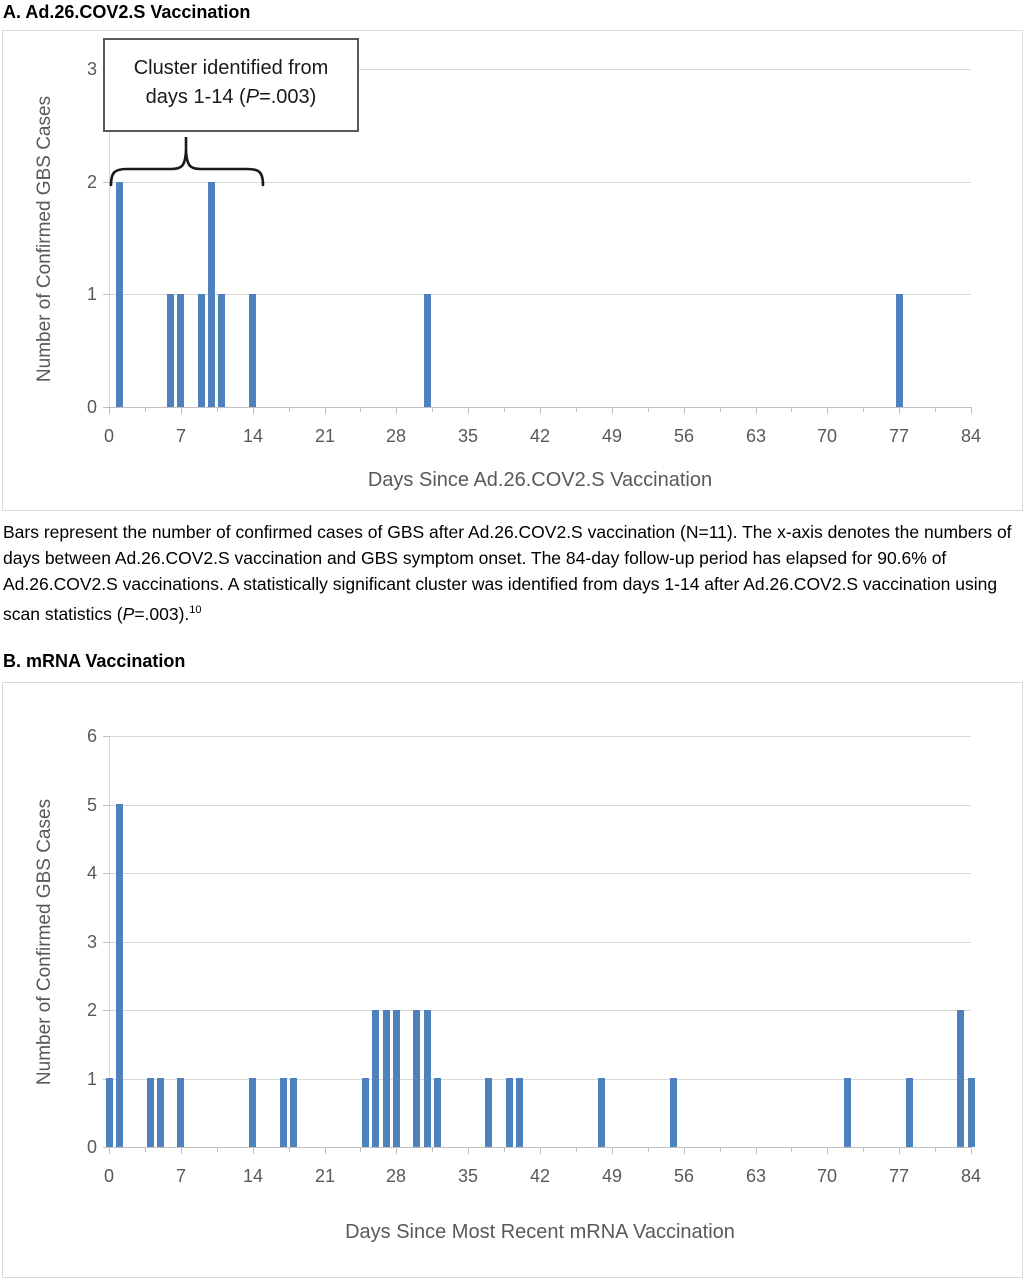 The height and width of the screenshot is (1280, 1027). What do you see at coordinates (195, 610) in the screenshot?
I see `caption-reference-superscript: 10` at bounding box center [195, 610].